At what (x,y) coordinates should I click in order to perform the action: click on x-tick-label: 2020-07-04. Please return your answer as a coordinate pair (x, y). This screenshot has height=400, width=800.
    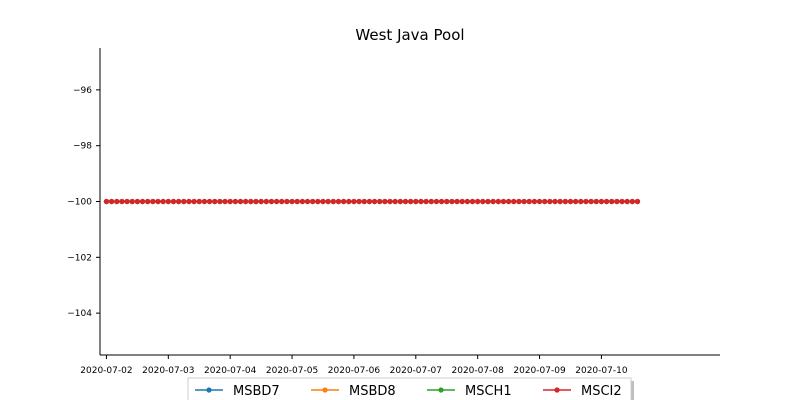
    Looking at the image, I should click on (230, 371).